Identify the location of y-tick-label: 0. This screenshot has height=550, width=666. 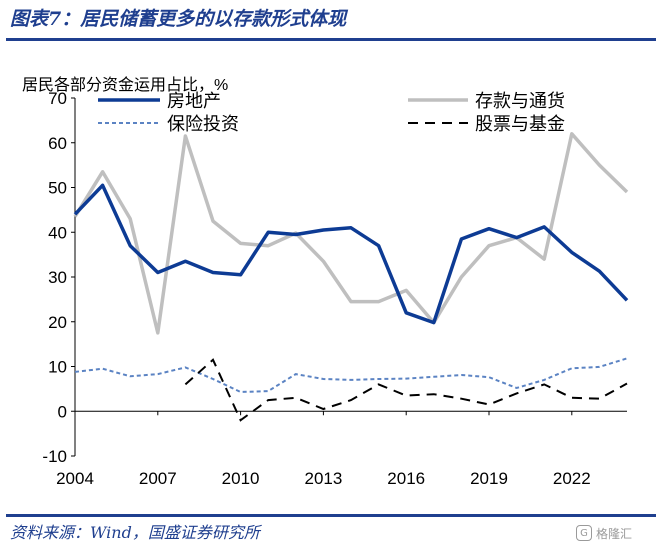
(62, 411).